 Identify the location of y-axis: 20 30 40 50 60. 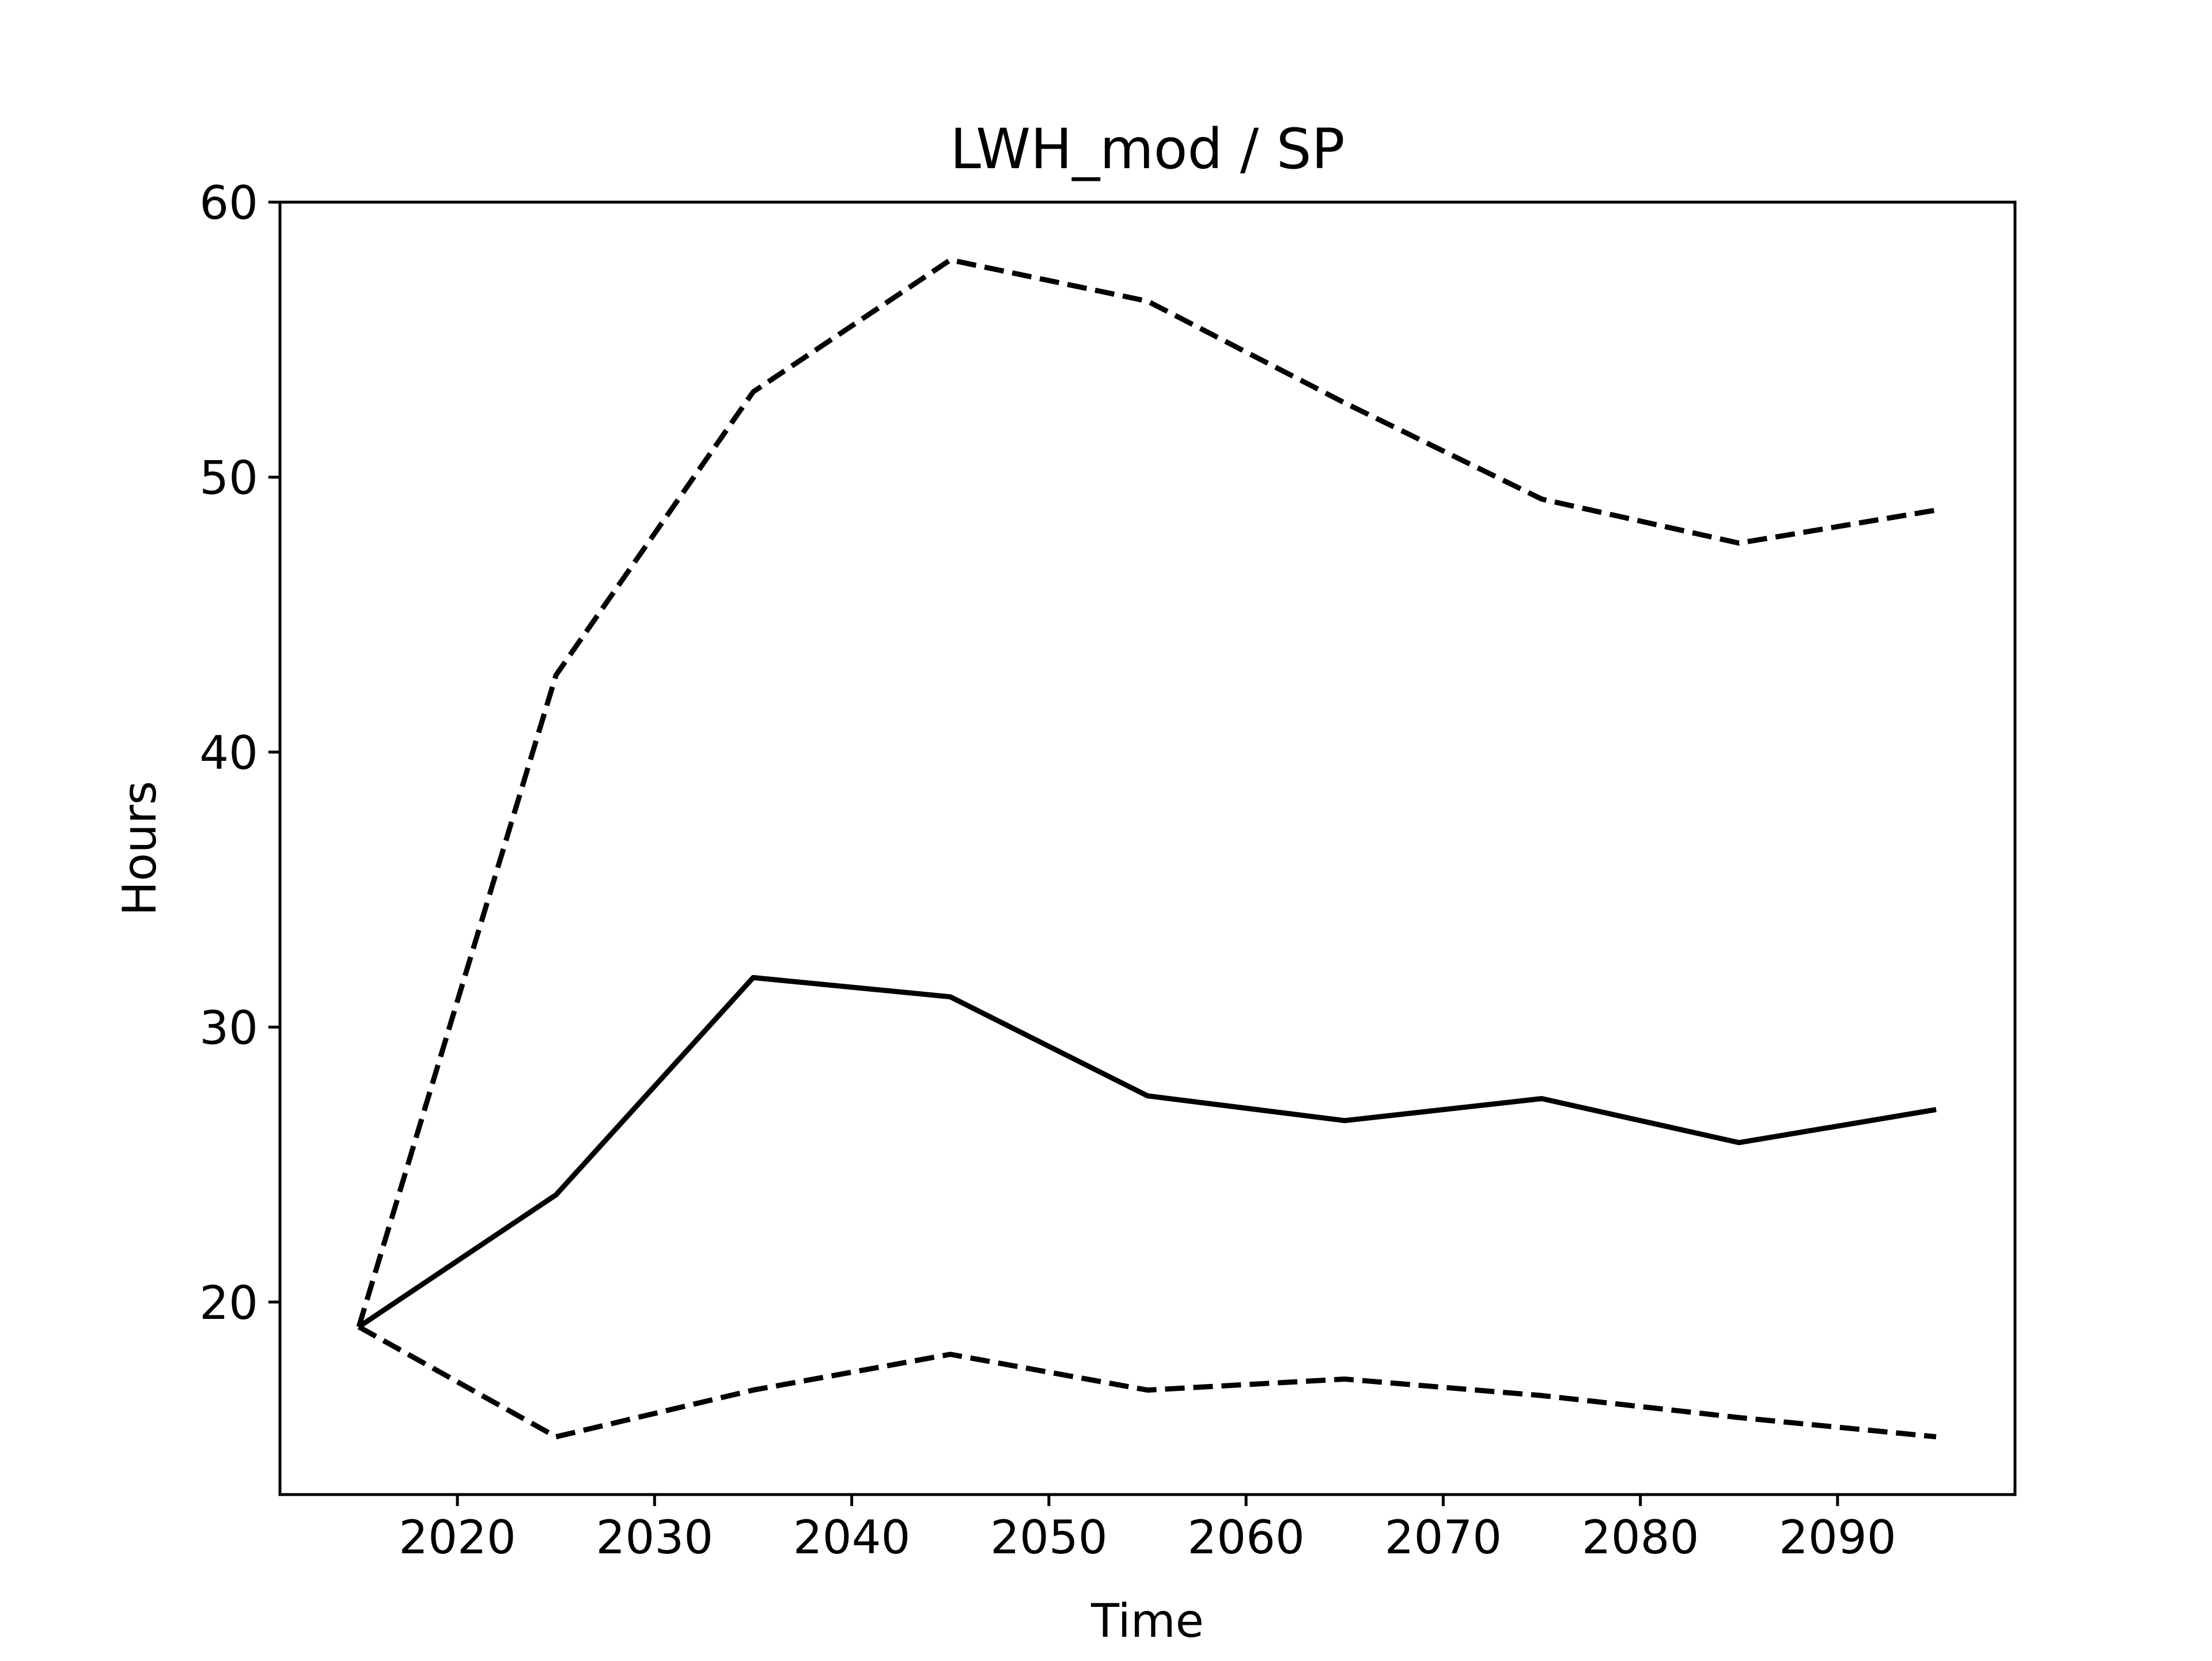
(239, 753).